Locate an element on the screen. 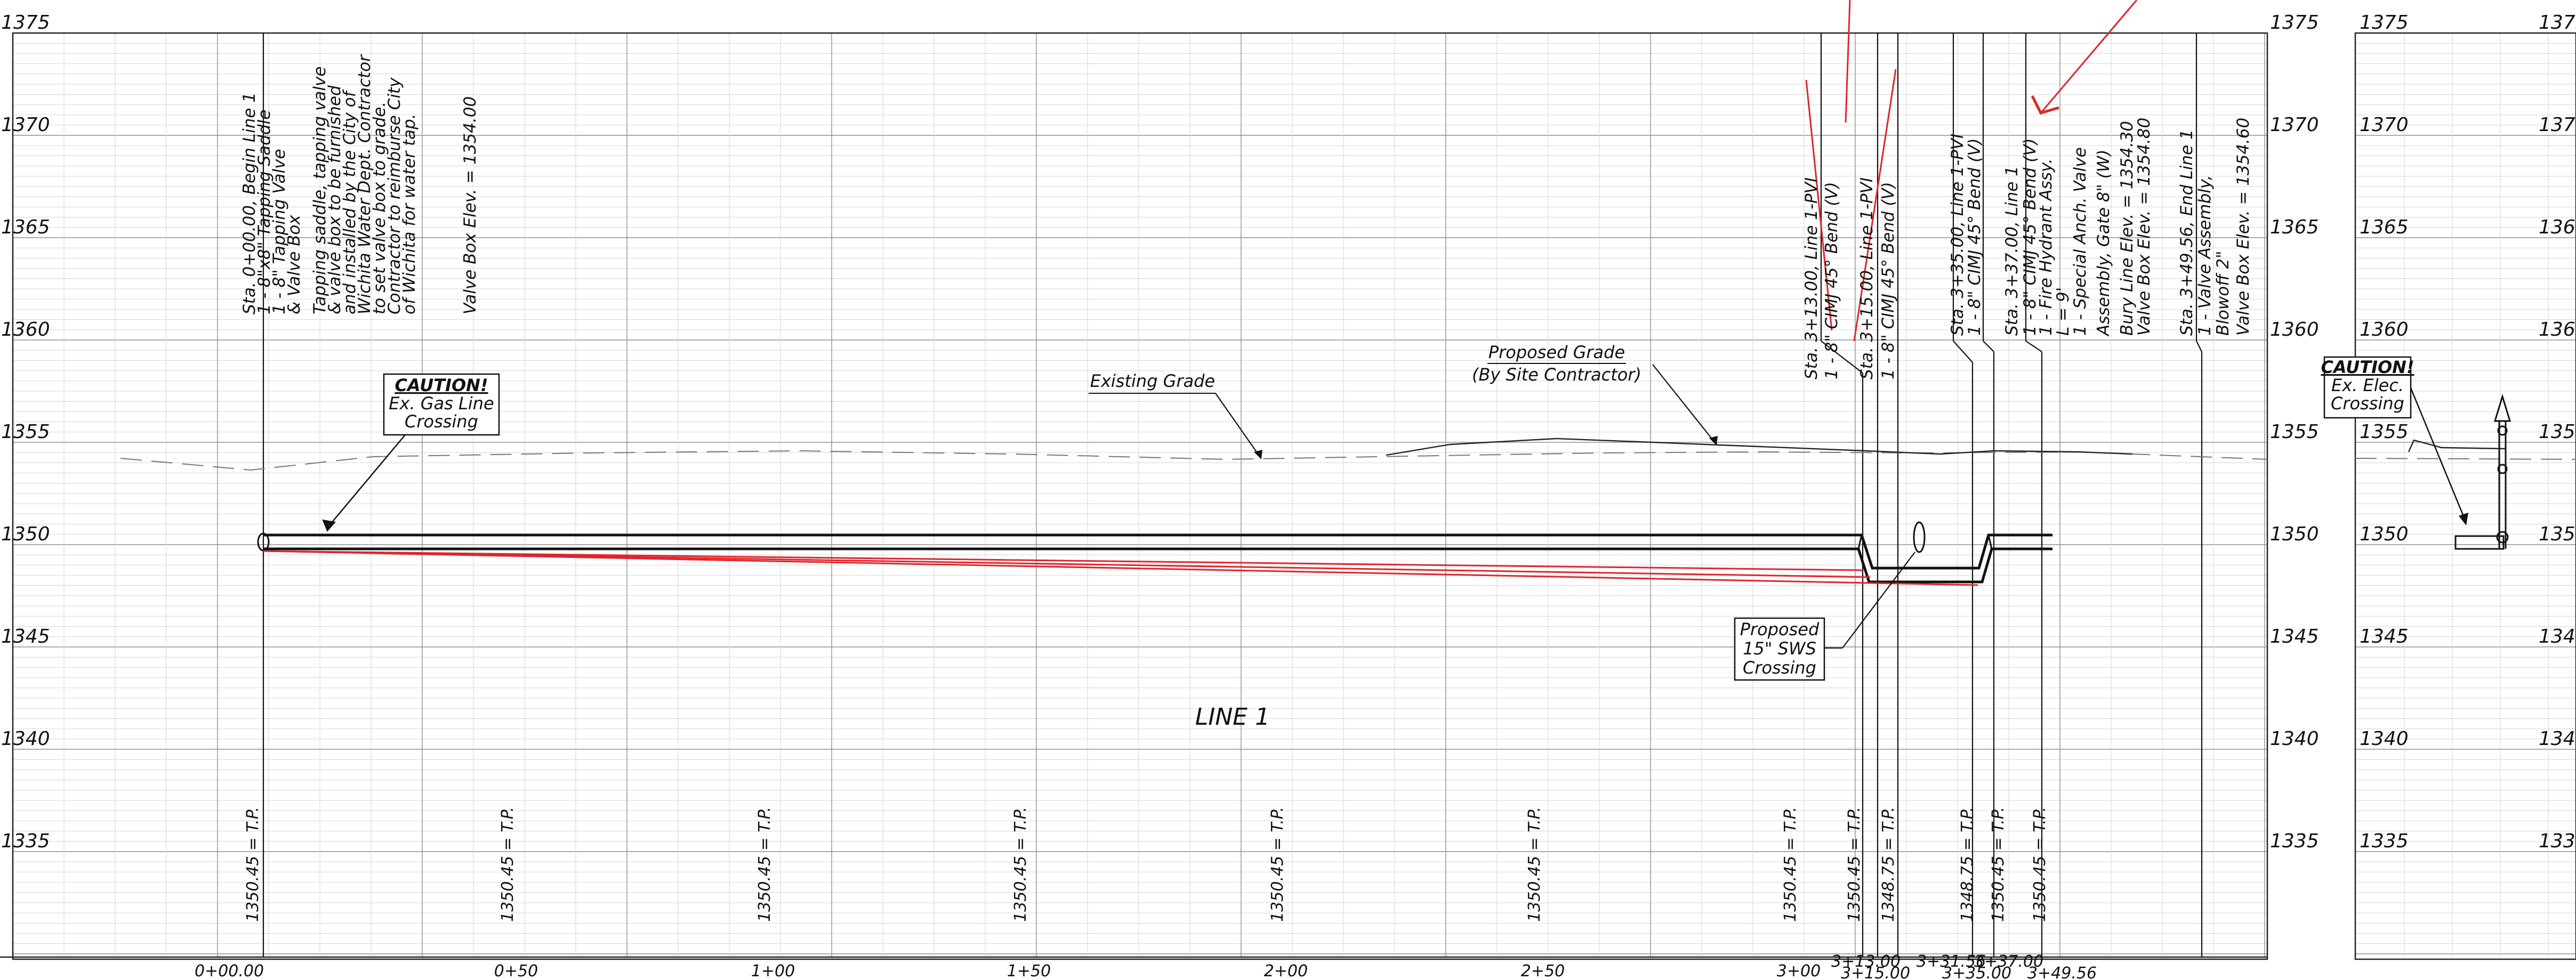 Image resolution: width=2576 pixels, height=980 pixels. proposed-grade-label: Proposed Grade is located at coordinates (1556, 352).